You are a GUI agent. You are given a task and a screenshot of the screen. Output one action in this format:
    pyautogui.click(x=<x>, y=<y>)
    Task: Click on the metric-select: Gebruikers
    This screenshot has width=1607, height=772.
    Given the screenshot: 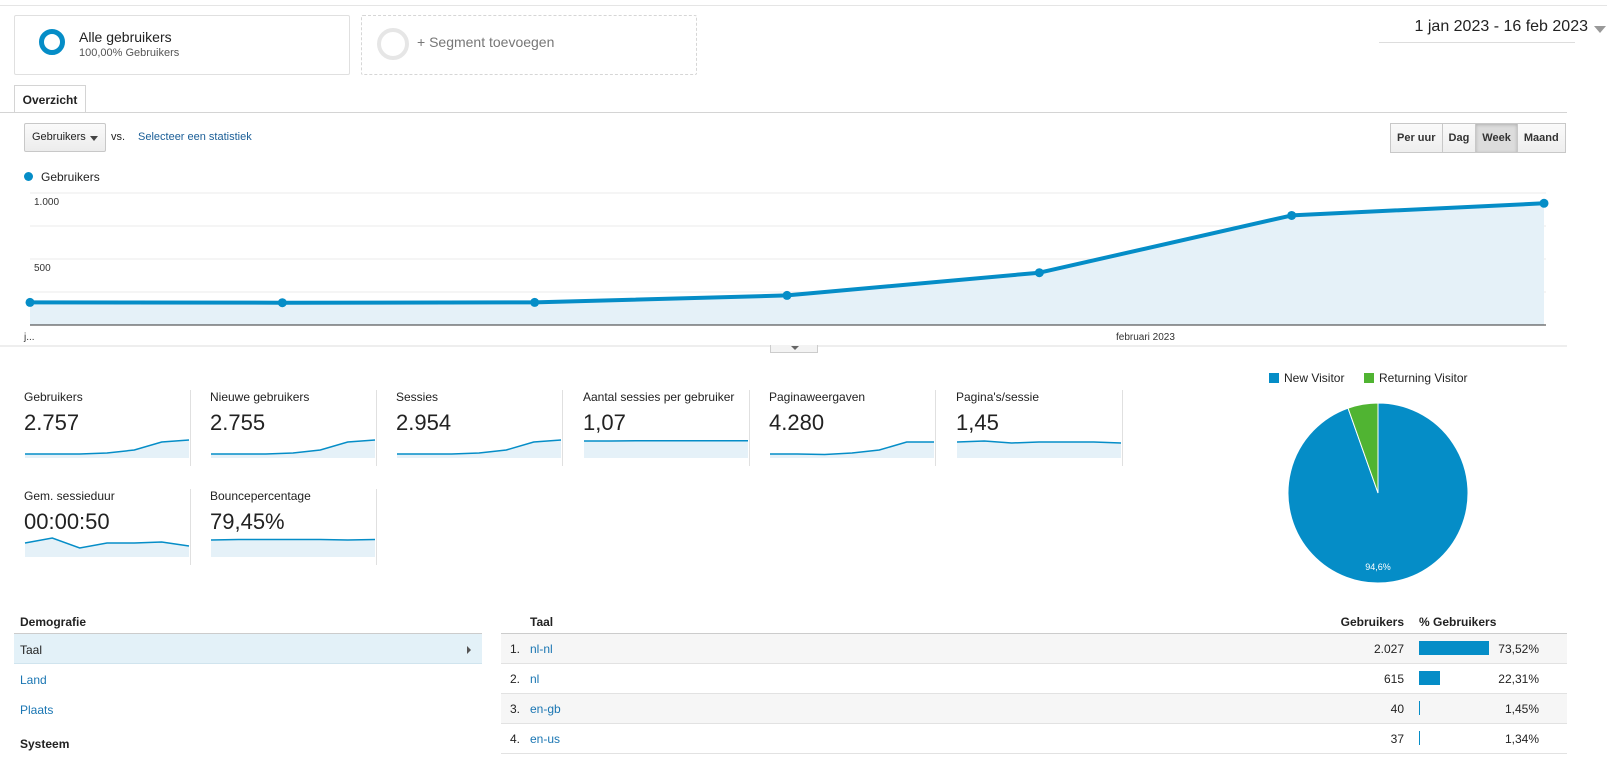 What is the action you would take?
    pyautogui.click(x=65, y=137)
    